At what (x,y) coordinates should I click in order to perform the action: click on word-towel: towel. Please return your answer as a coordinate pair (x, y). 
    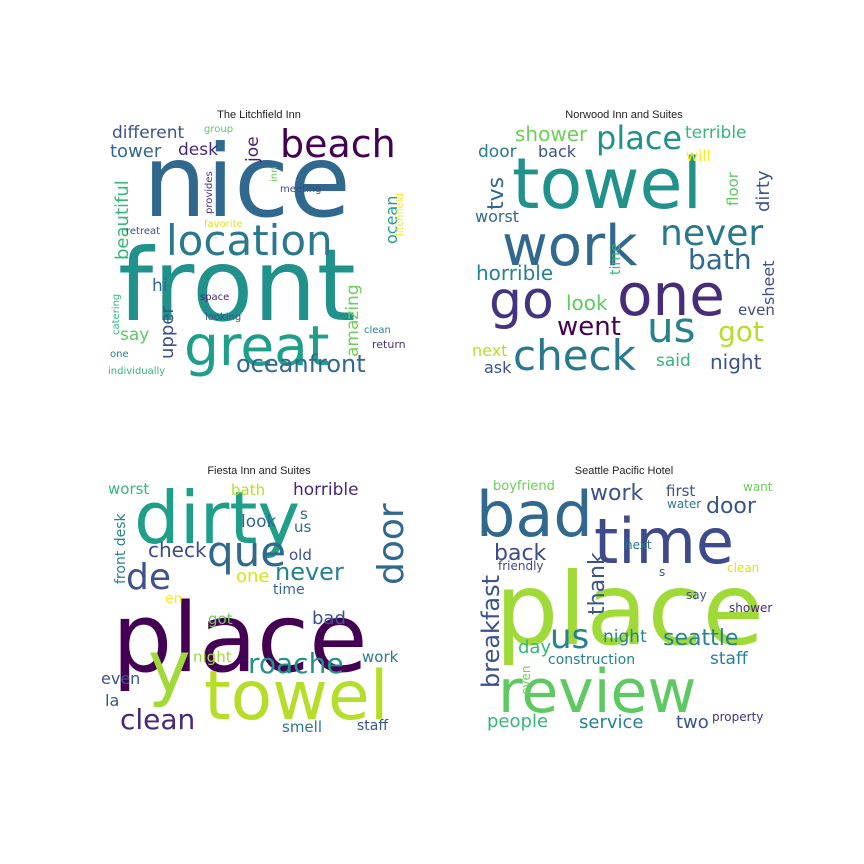
    Looking at the image, I should click on (296, 696).